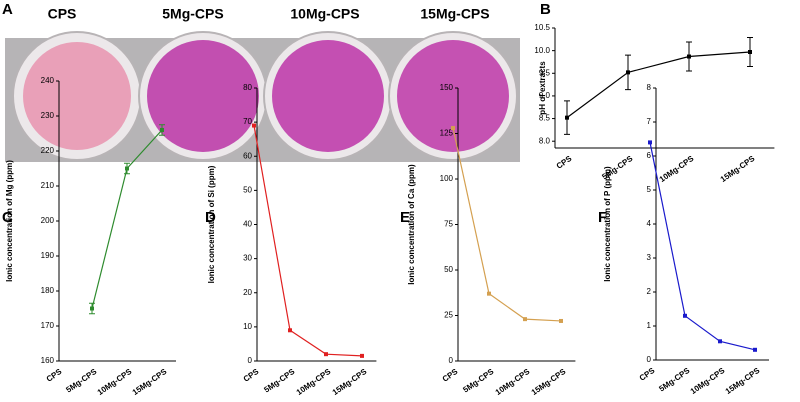  I want to click on y-tick-label: 40, so click(247, 224).